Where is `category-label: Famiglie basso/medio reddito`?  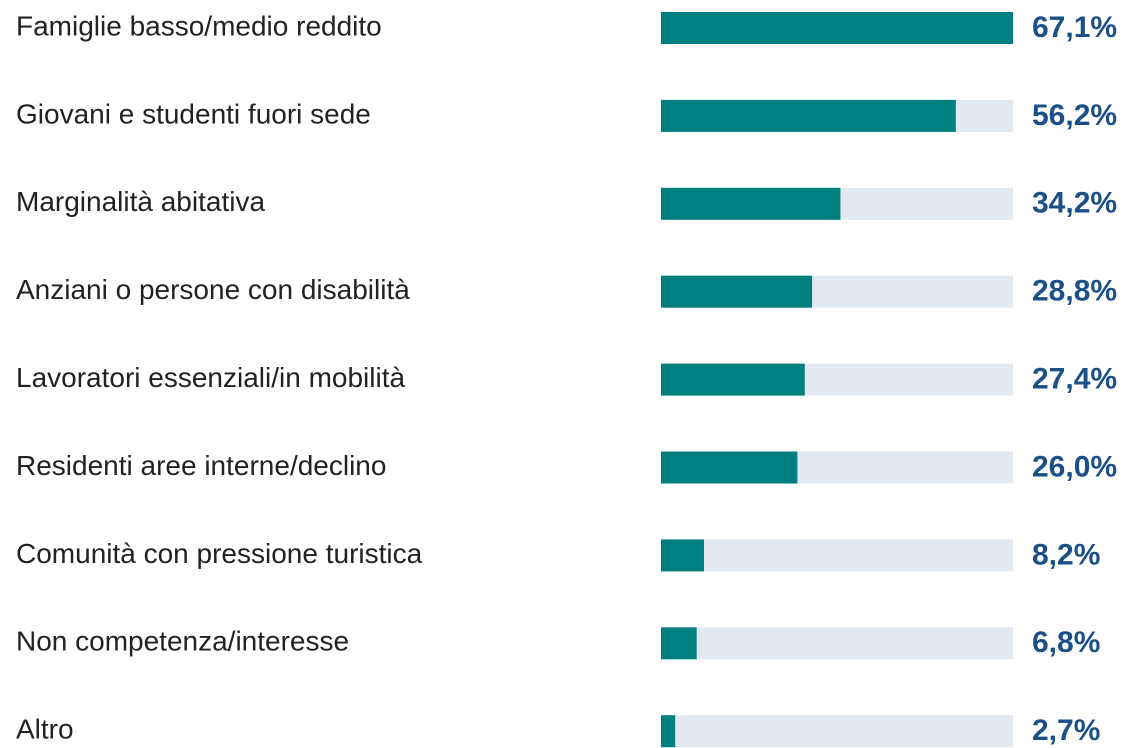 category-label: Famiglie basso/medio reddito is located at coordinates (199, 25).